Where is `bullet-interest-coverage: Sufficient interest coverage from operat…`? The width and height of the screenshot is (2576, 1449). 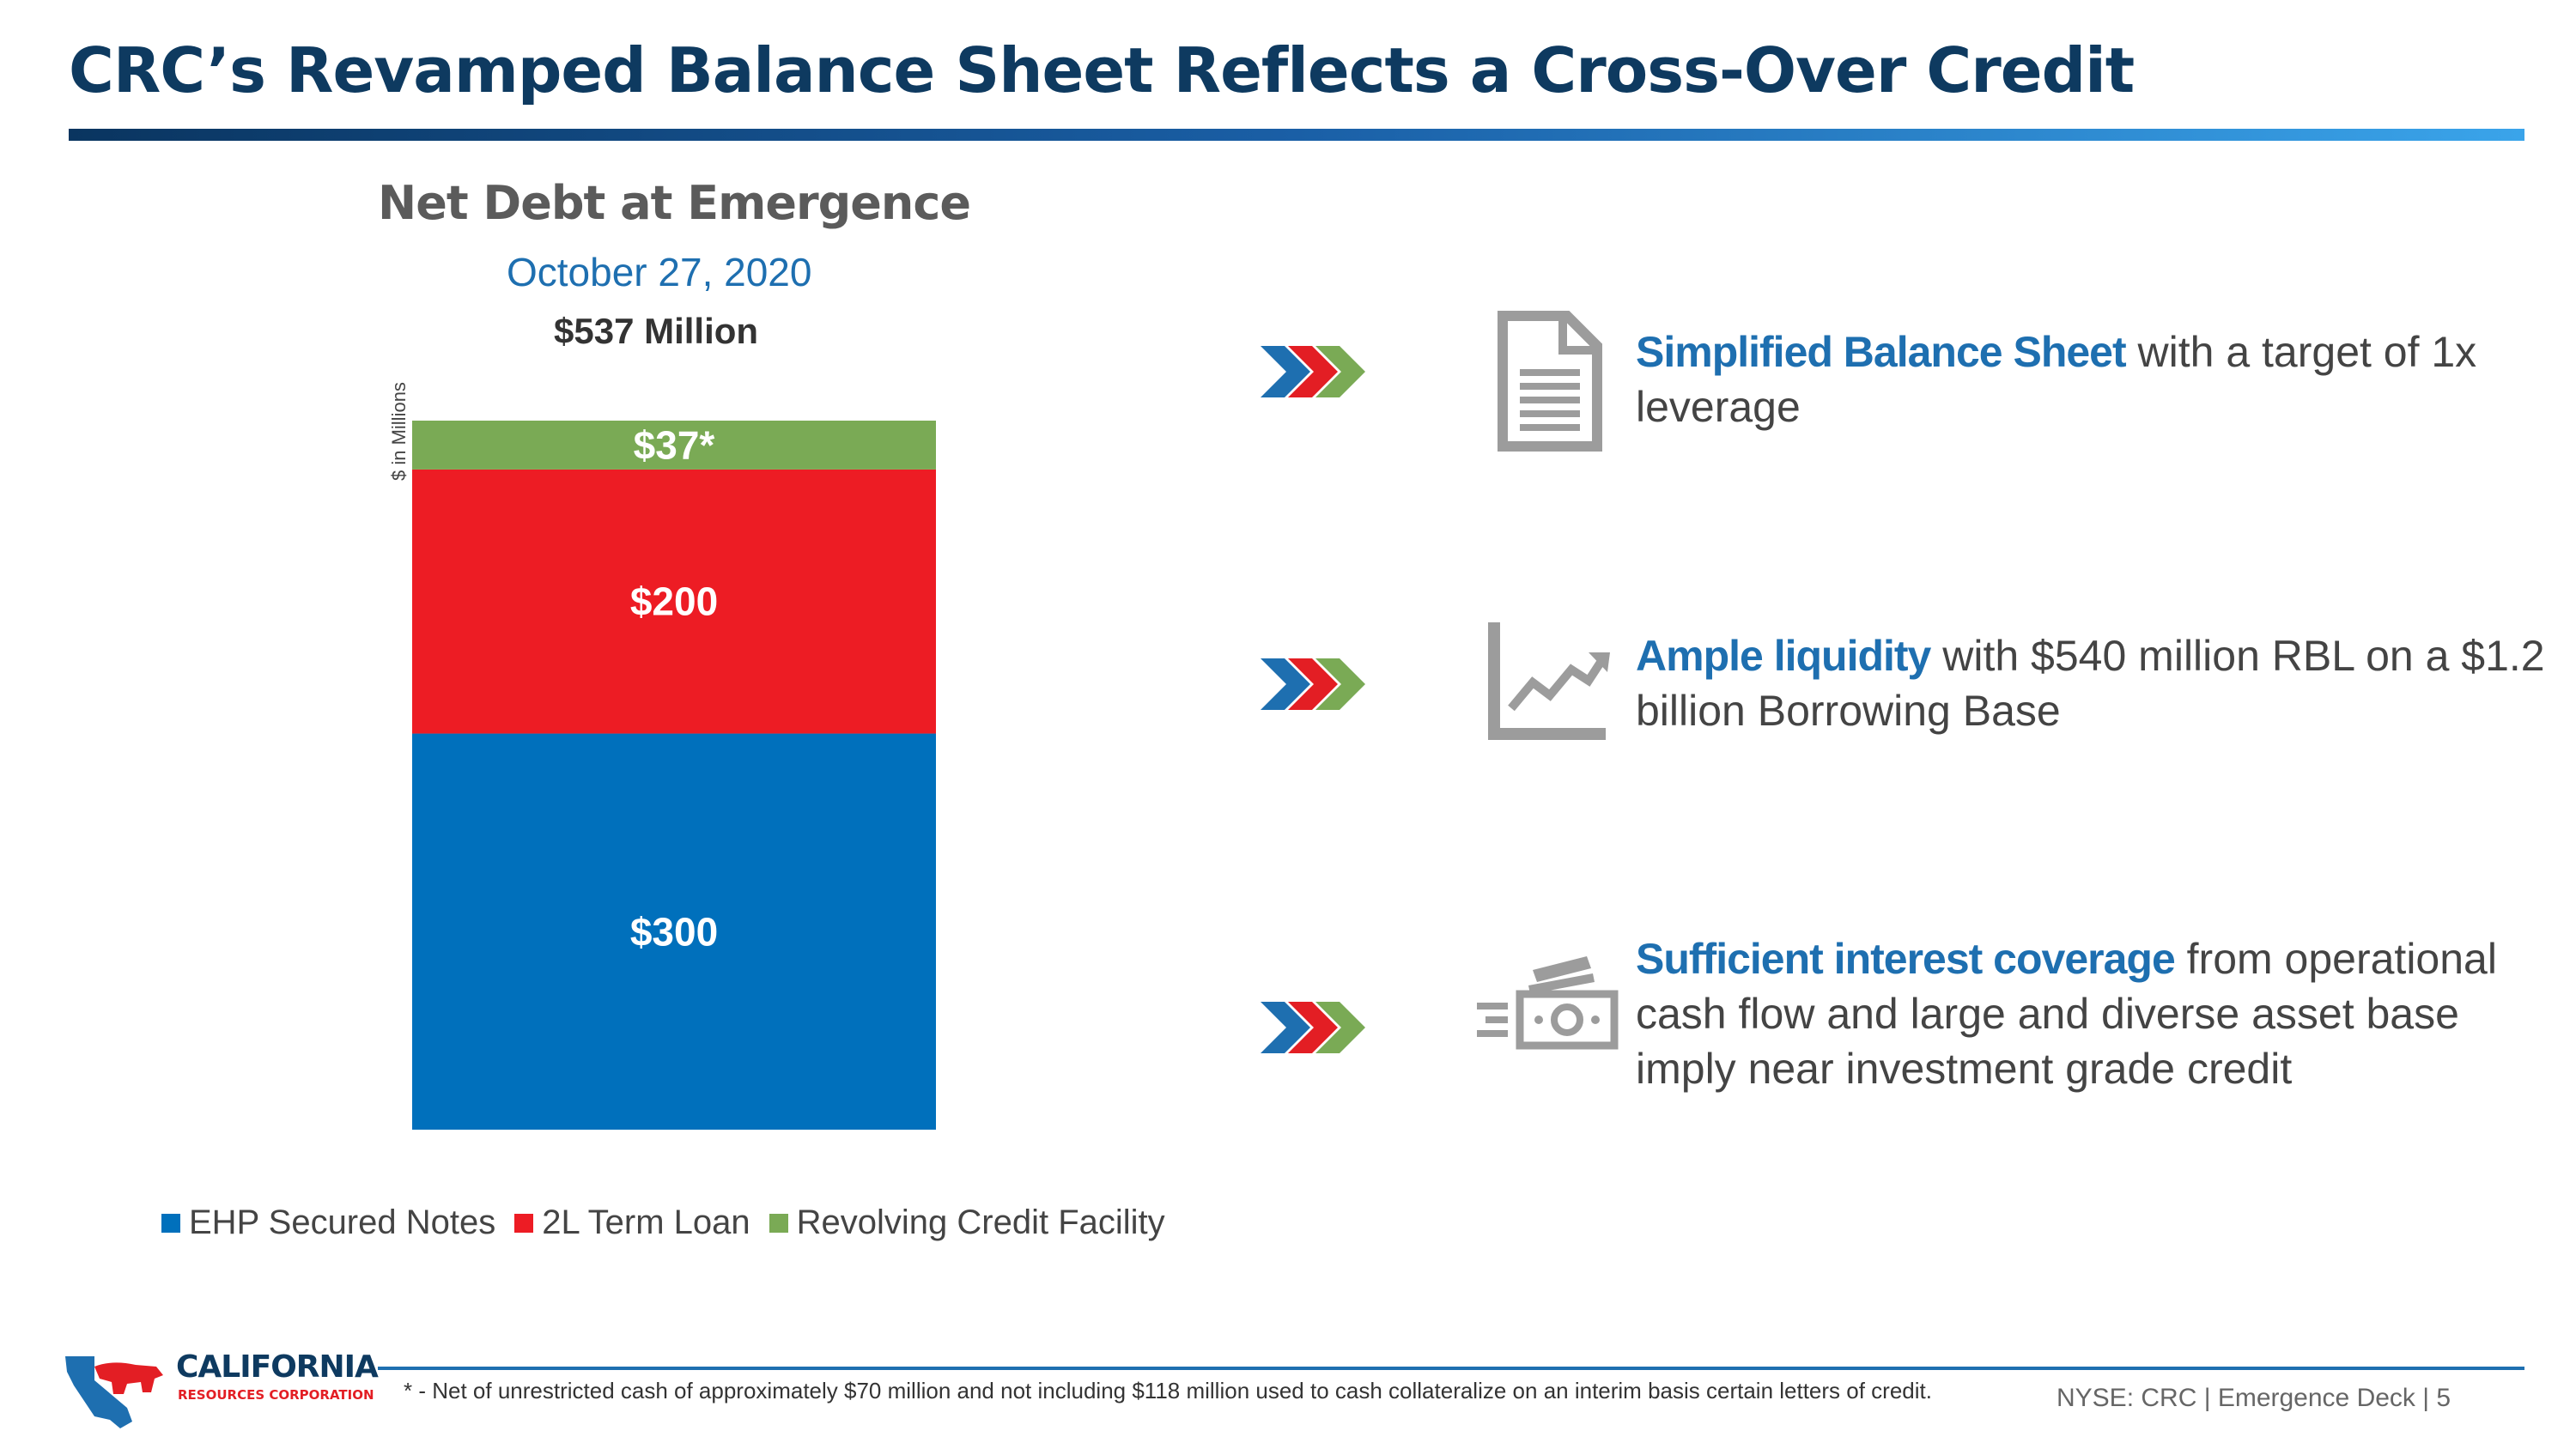
bullet-interest-coverage: Sufficient interest coverage from operat… is located at coordinates (2091, 1013).